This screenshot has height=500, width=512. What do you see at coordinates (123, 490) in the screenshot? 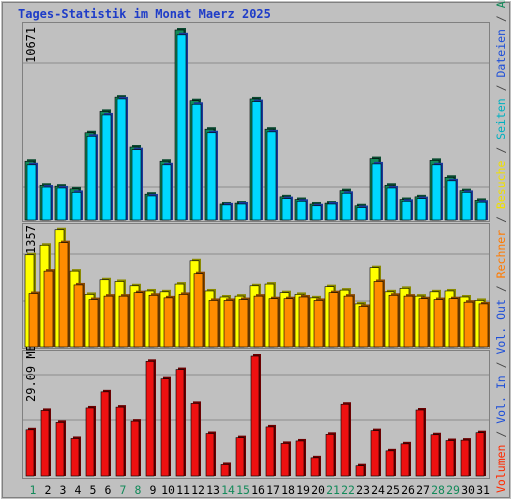
I see `x-tick-label: 7` at bounding box center [123, 490].